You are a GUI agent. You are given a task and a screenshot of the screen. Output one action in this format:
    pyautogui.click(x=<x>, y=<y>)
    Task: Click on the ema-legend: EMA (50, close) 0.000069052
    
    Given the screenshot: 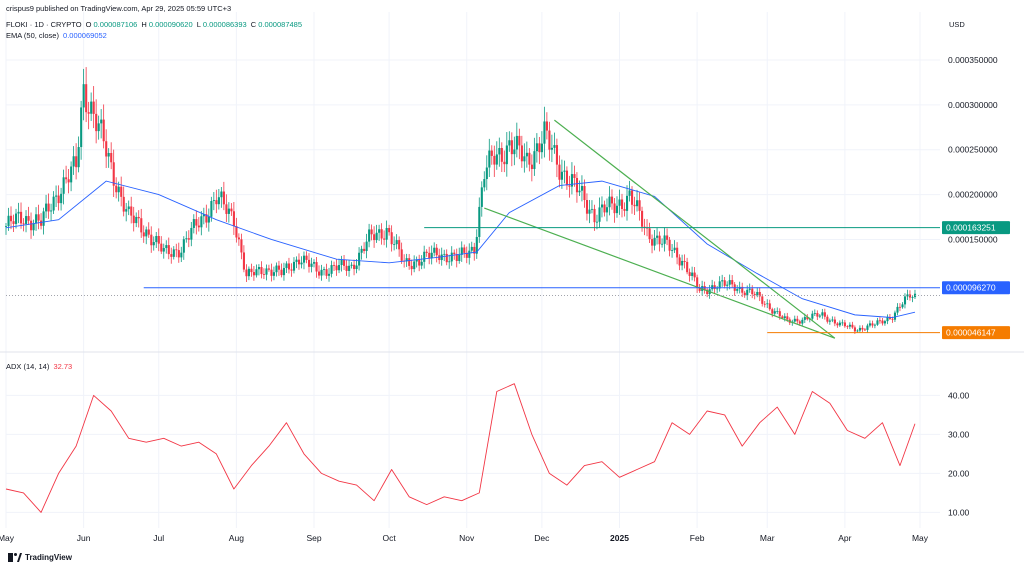 What is the action you would take?
    pyautogui.click(x=57, y=35)
    